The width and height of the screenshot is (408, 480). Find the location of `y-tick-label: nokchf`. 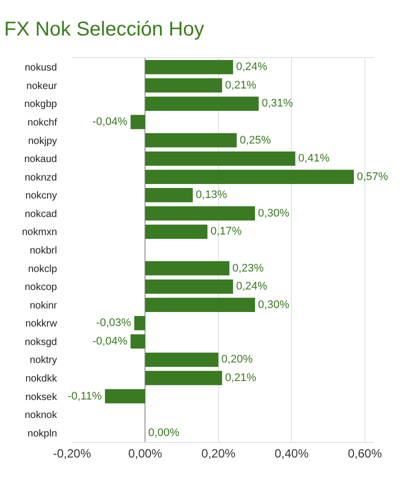

y-tick-label: nokchf is located at coordinates (43, 123).